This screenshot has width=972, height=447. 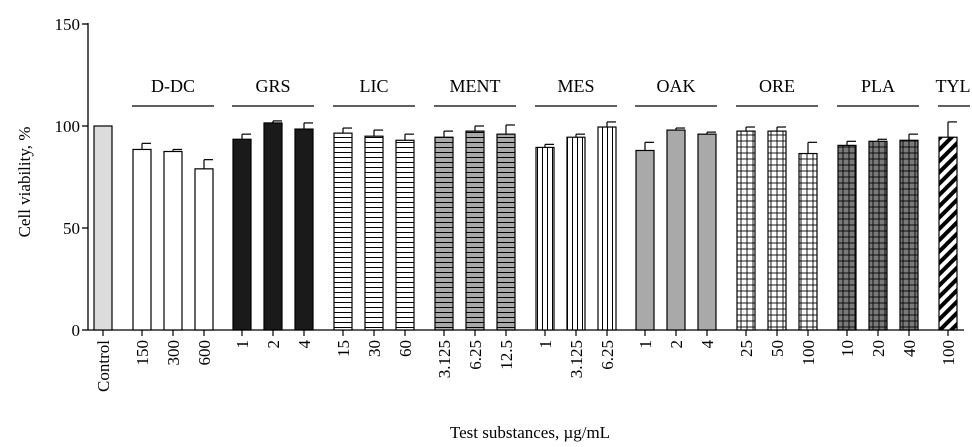 What do you see at coordinates (909, 348) in the screenshot?
I see `x-tick-label: 40` at bounding box center [909, 348].